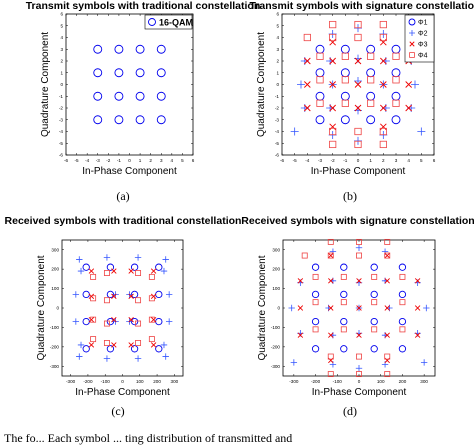 The height and width of the screenshot is (445, 474). I want to click on y-tick-label: 200, so click(55, 269).